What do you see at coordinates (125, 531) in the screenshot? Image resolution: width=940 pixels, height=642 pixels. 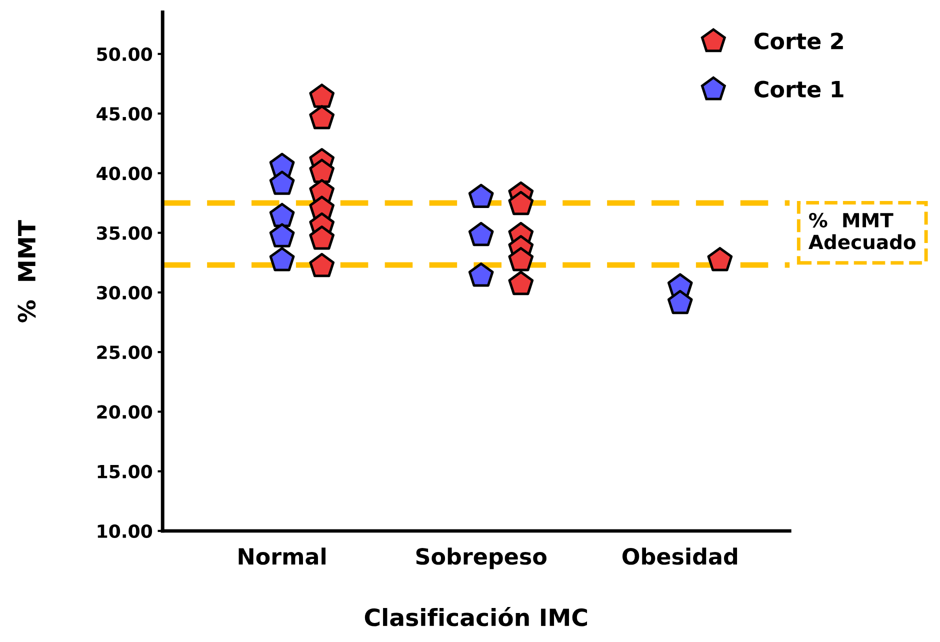 I see `y-tick-label: 10.00` at bounding box center [125, 531].